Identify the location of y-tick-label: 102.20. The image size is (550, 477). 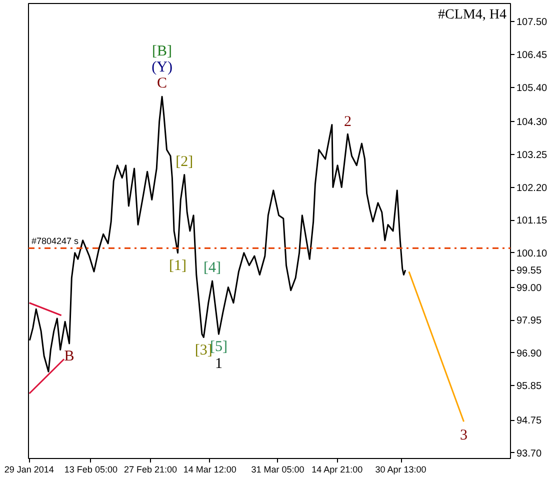
(532, 188).